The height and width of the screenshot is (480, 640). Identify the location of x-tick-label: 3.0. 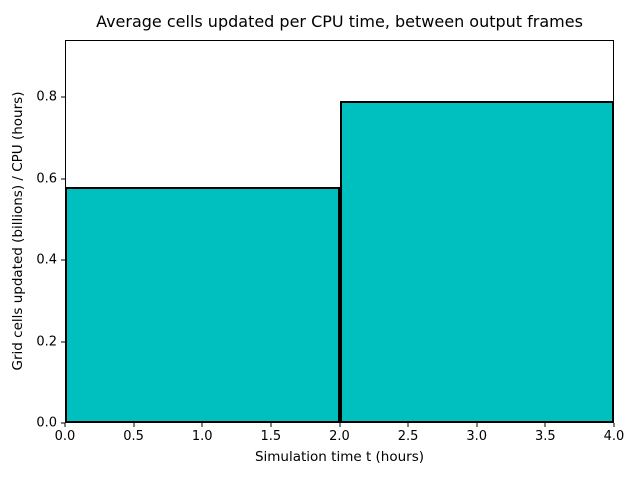
(477, 436).